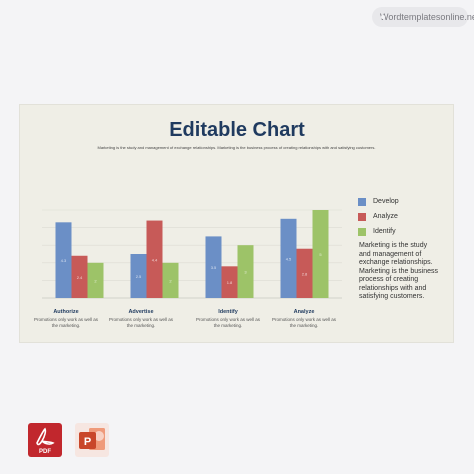 The height and width of the screenshot is (474, 474). I want to click on legend-item-develop: Develop, so click(378, 201).